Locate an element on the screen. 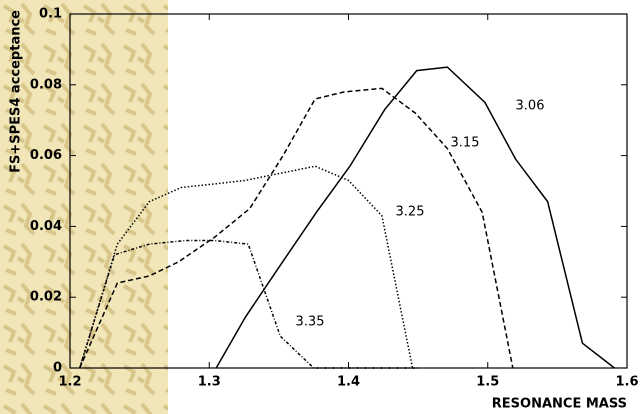 This screenshot has width=641, height=414. x-tick-label: 1.3 is located at coordinates (209, 382).